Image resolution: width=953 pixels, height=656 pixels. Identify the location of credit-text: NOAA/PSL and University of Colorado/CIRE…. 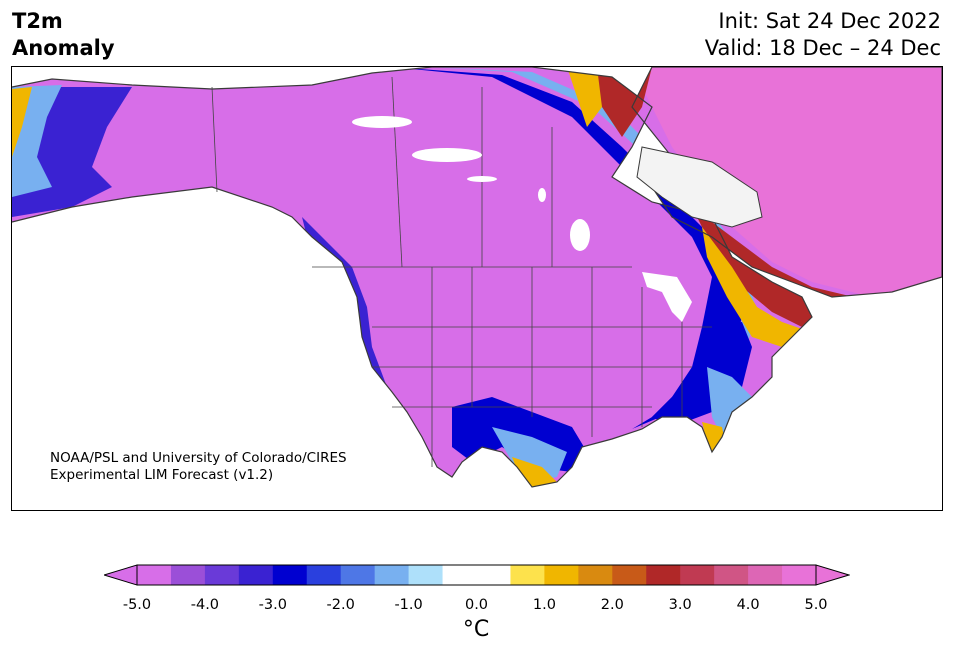
(198, 467).